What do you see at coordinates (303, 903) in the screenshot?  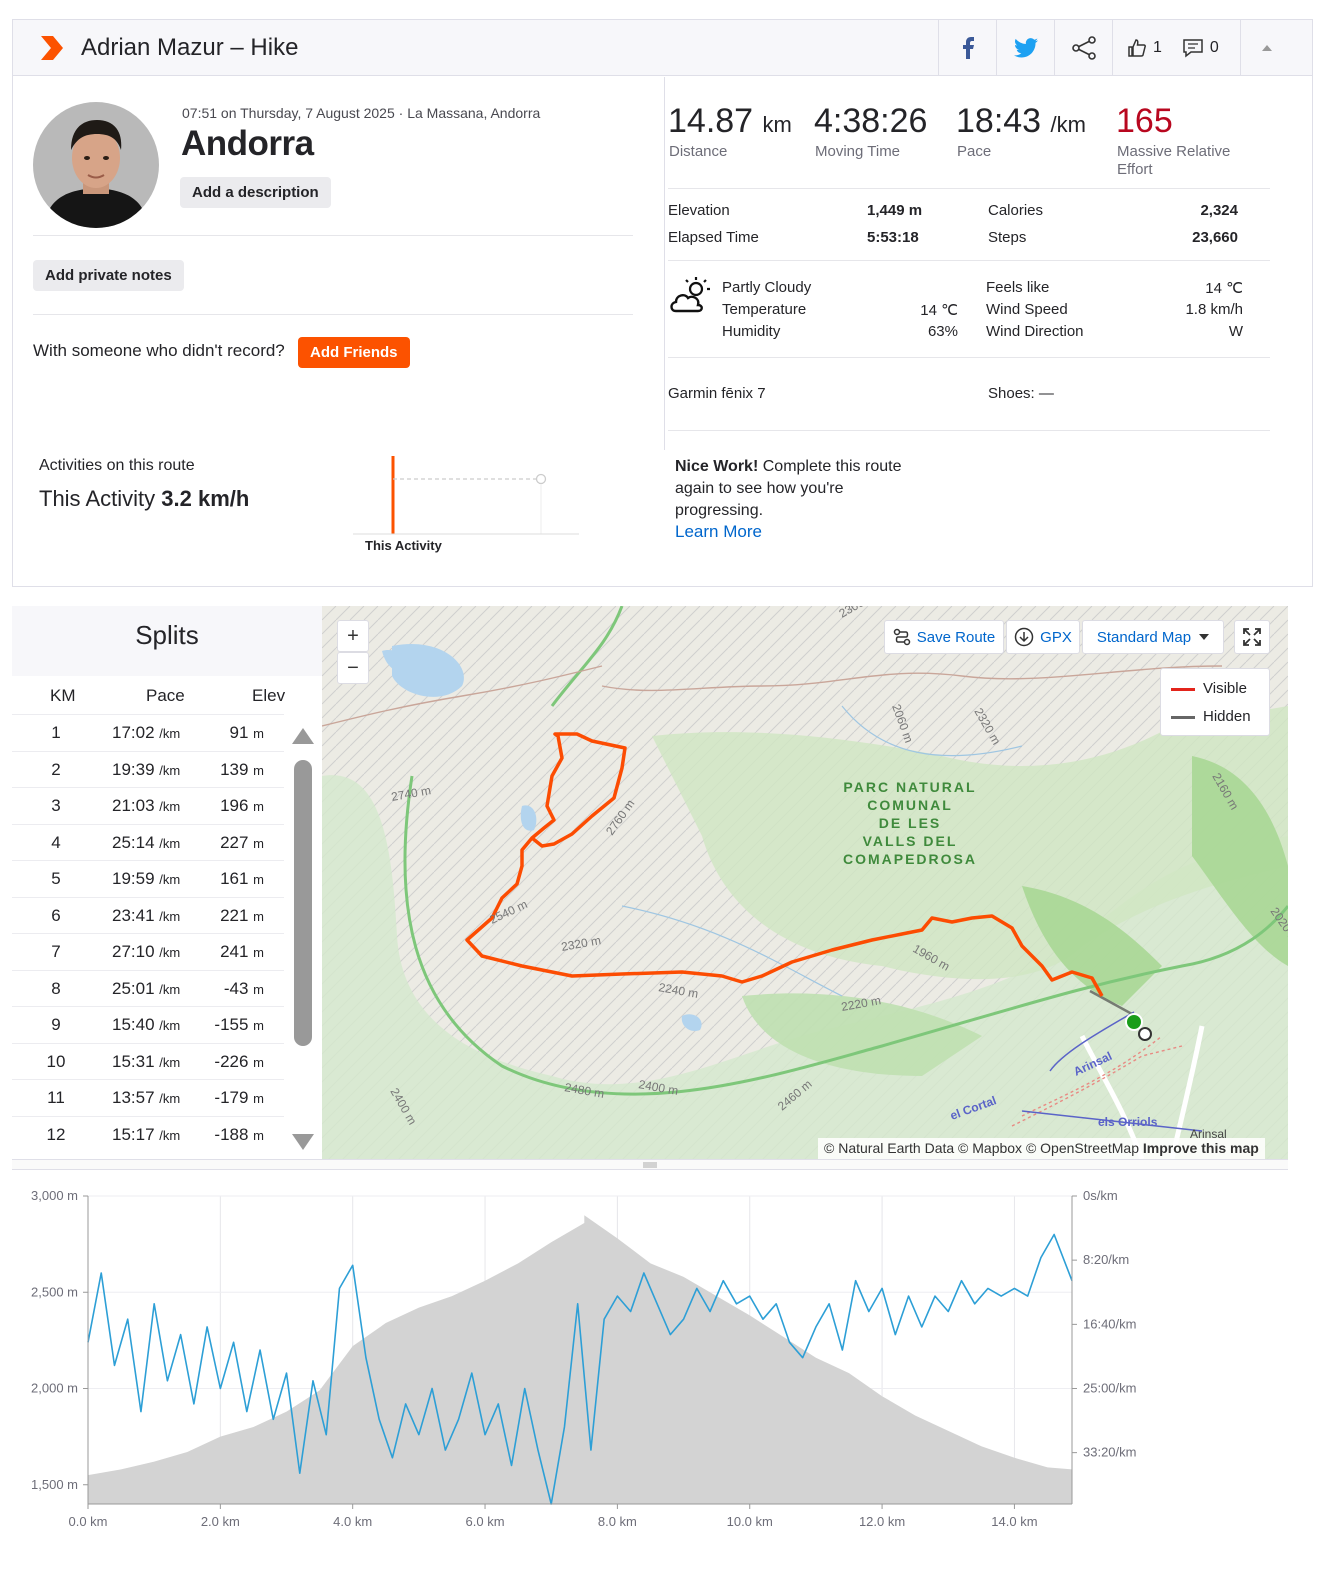 I see `scroll-thumb` at bounding box center [303, 903].